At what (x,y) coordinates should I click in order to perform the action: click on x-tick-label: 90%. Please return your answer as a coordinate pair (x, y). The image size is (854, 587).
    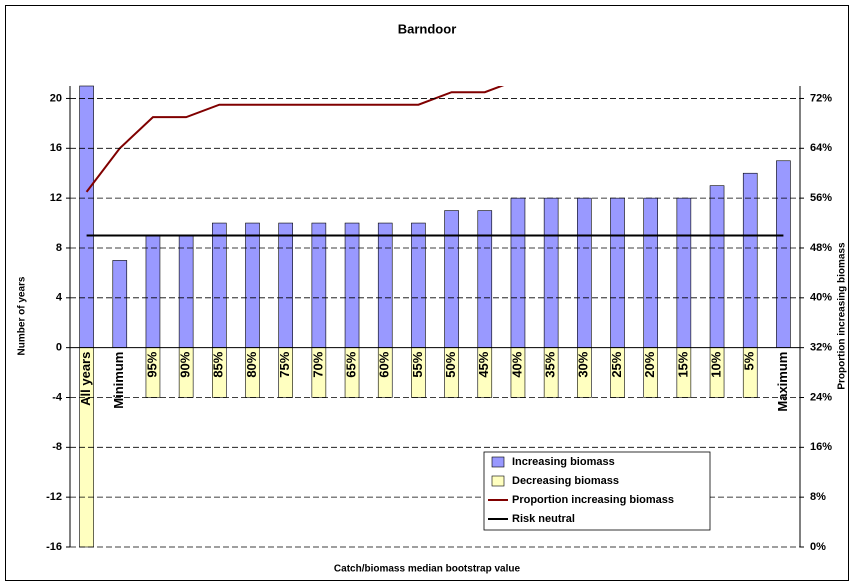
    Looking at the image, I should click on (185, 364).